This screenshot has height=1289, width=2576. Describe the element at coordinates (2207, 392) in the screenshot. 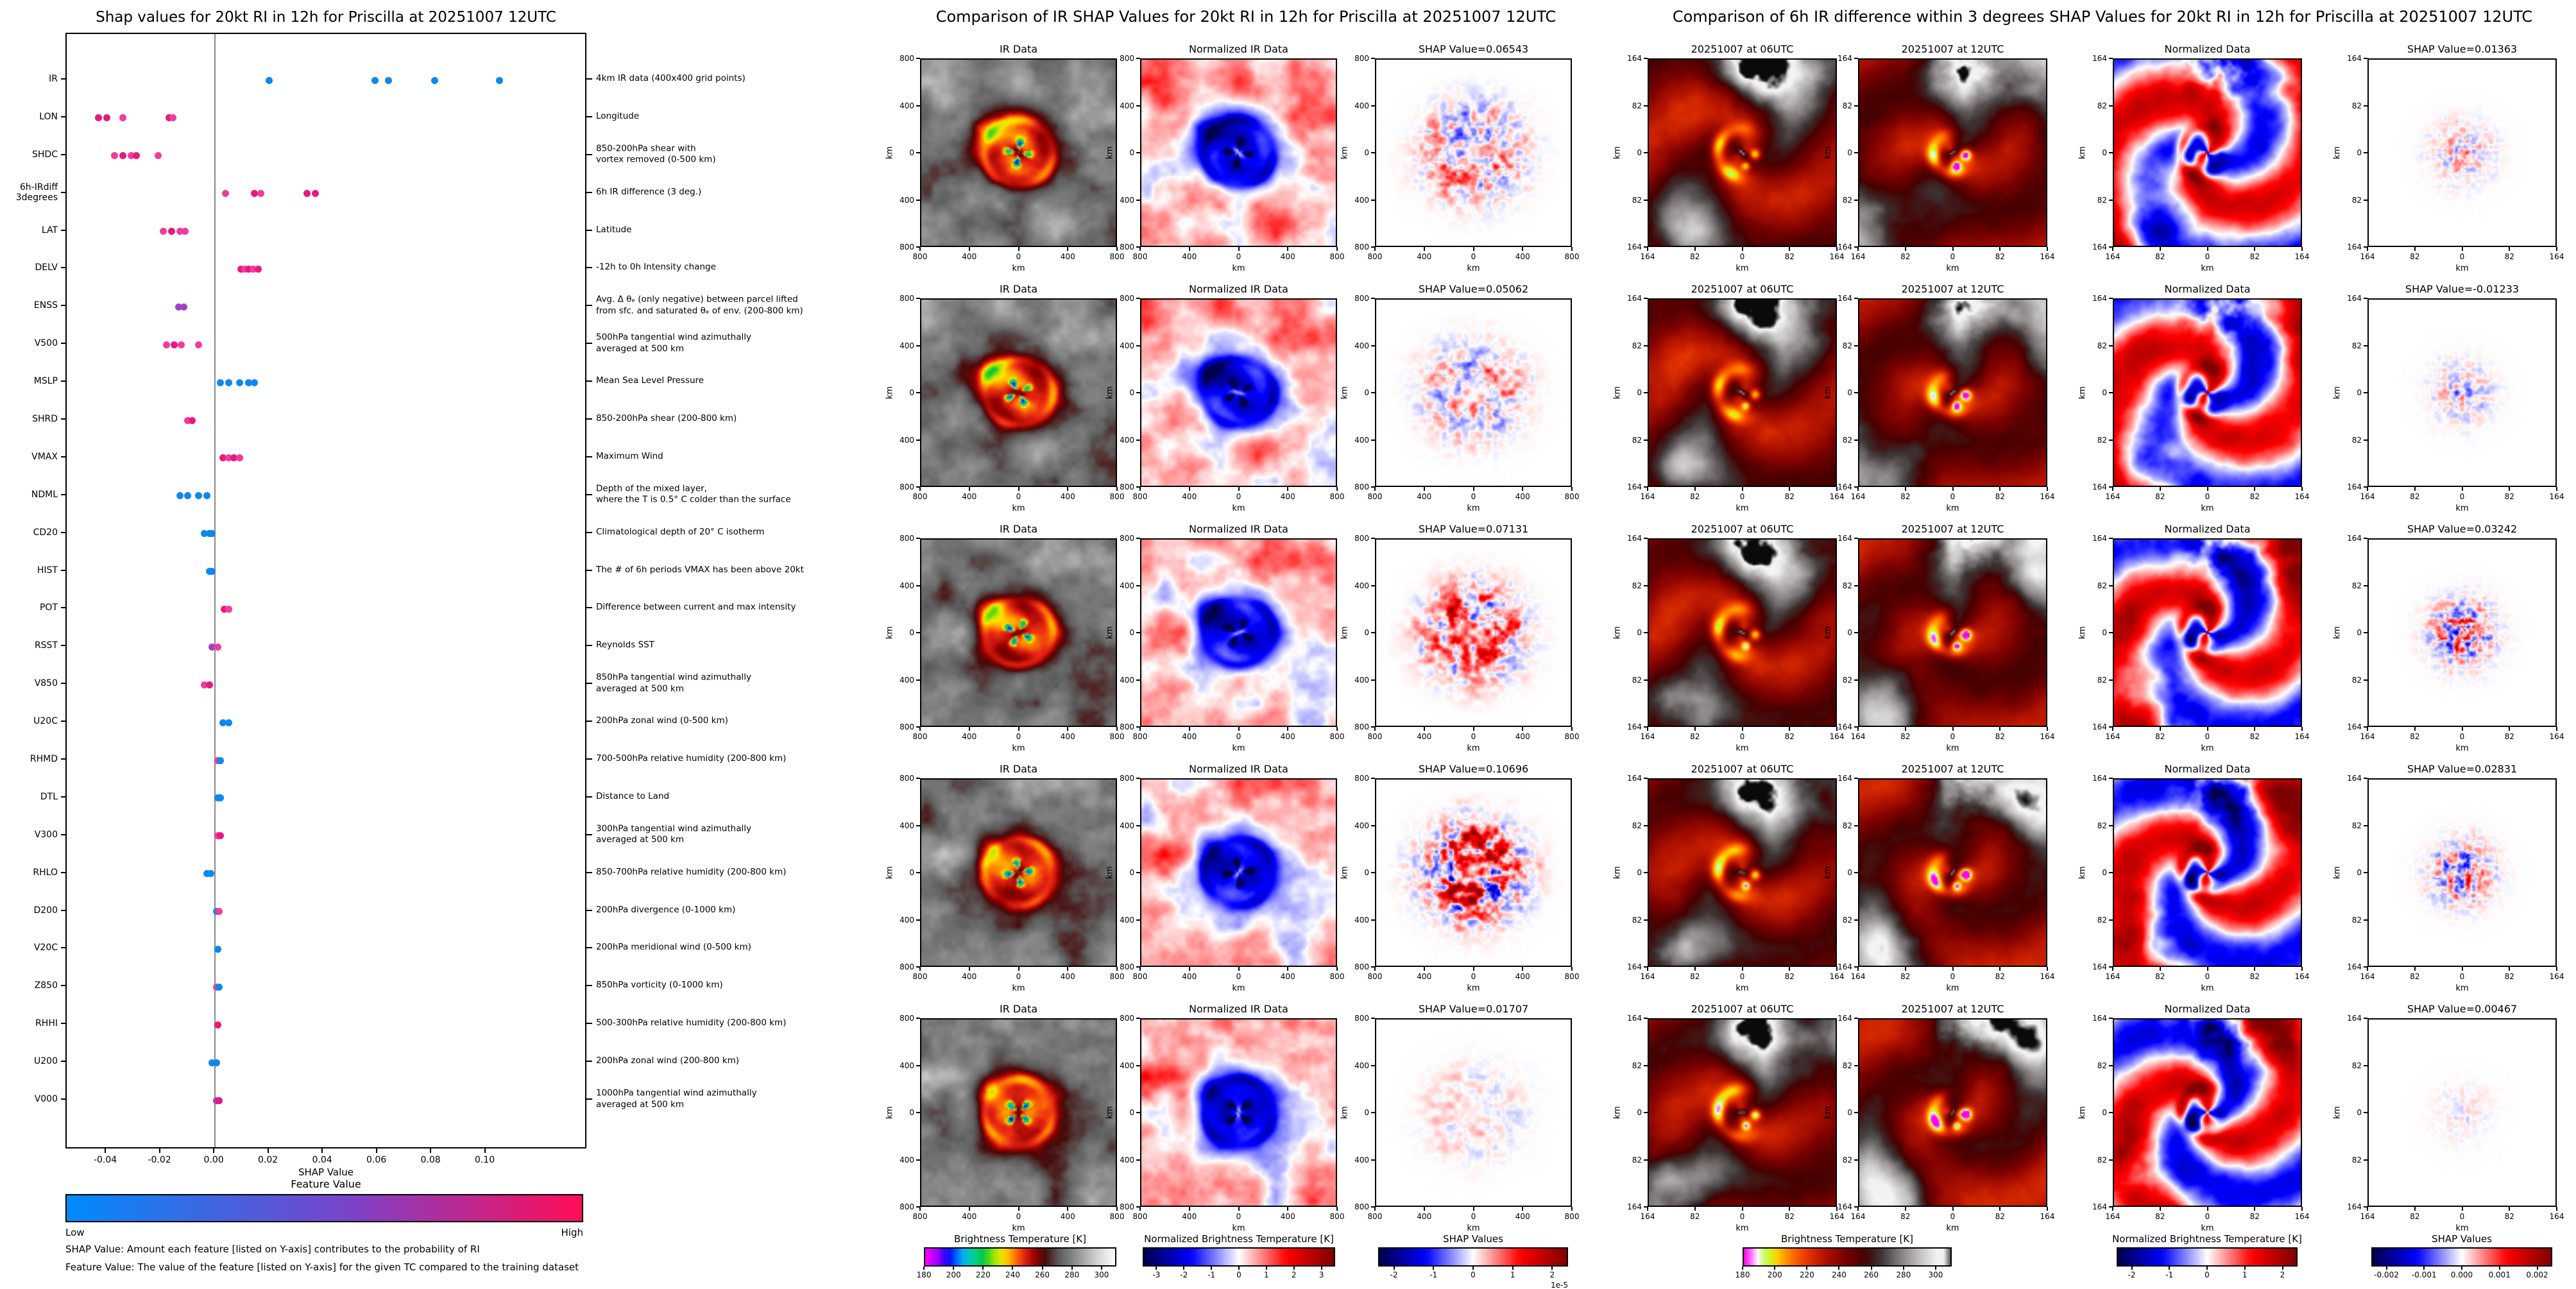

I see `image-panel-dnorm` at that location.